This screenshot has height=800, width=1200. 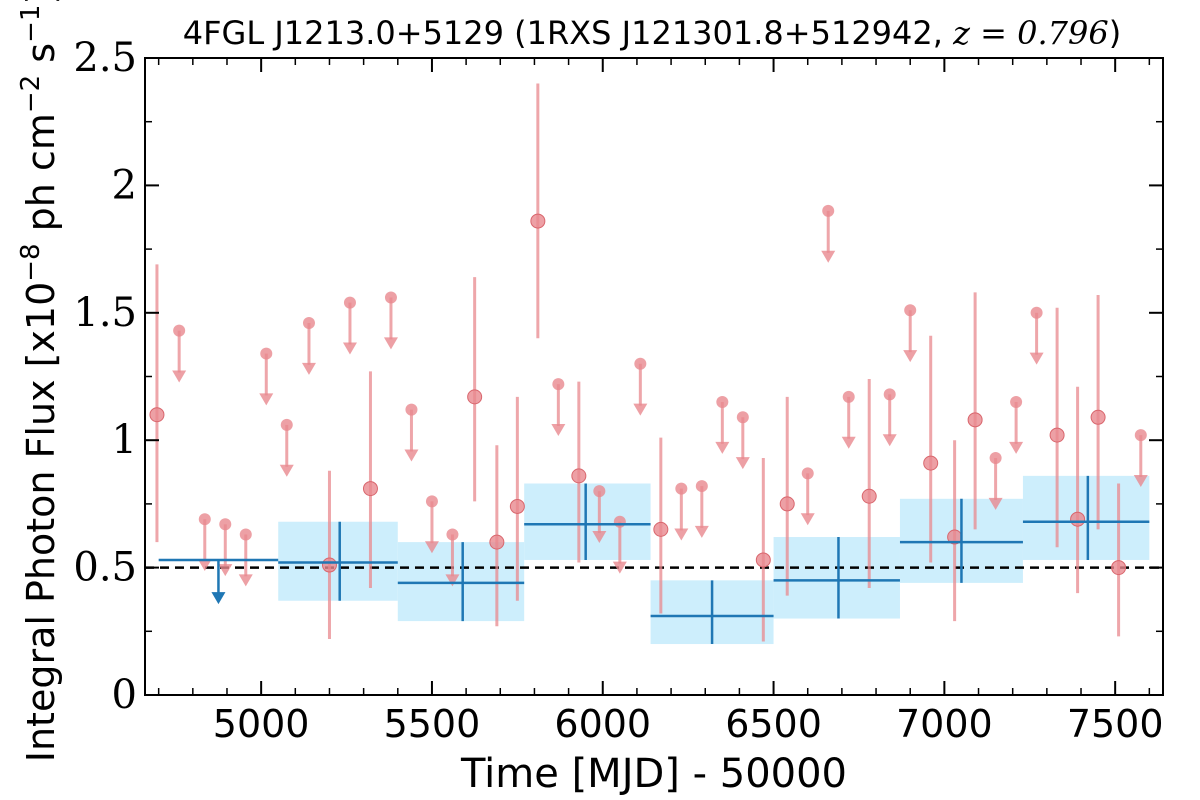 I want to click on x-tick-label-1: 5500, so click(x=432, y=724).